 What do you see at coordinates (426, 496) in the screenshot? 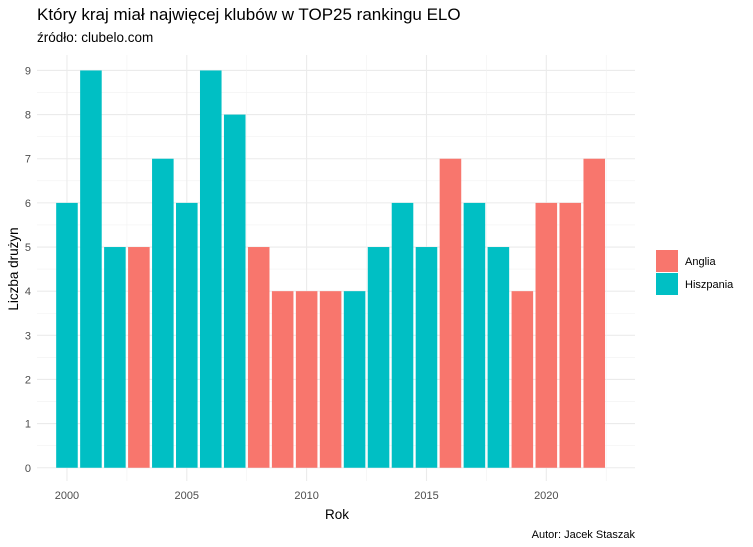
I see `x-tick-label: 2015` at bounding box center [426, 496].